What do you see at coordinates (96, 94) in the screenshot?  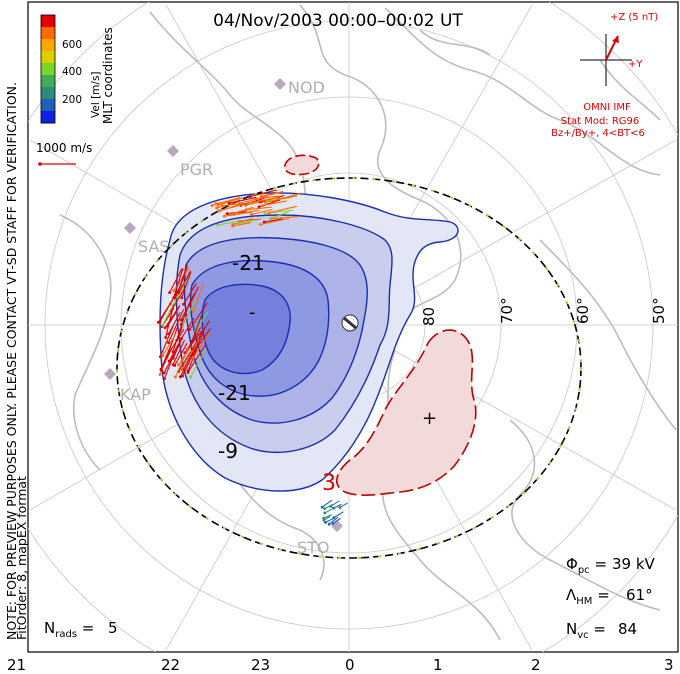 I see `colorbar-label: Vel [m/s]` at bounding box center [96, 94].